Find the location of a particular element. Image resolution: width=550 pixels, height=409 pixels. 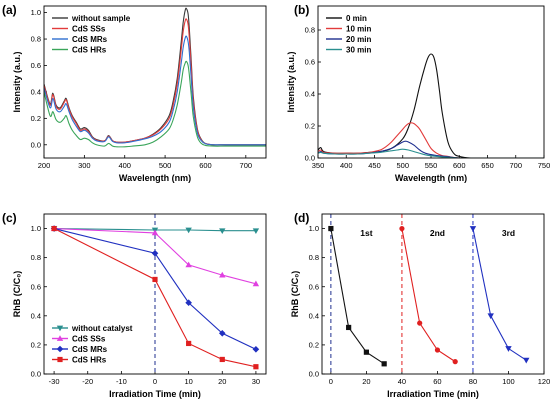

x-tick-label: 350 is located at coordinates (318, 165).